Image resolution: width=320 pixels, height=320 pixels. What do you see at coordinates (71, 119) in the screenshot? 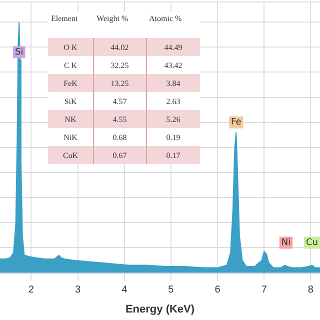
I see `annotation: NK` at bounding box center [71, 119].